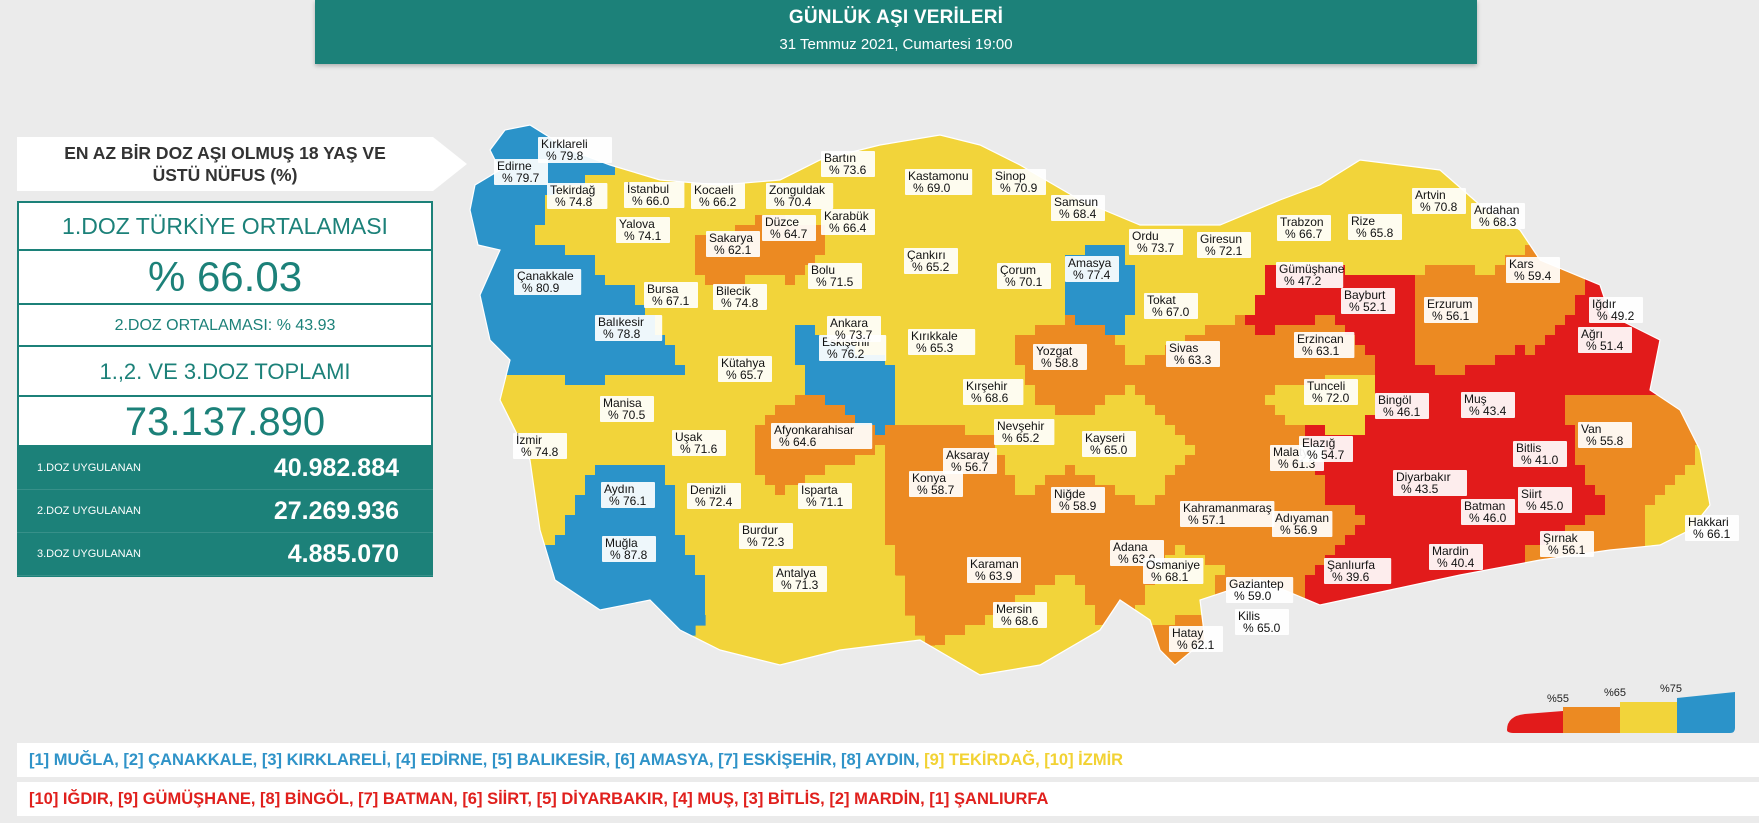 The height and width of the screenshot is (823, 1759). I want to click on province-label: Kırklareli% 79.8, so click(575, 150).